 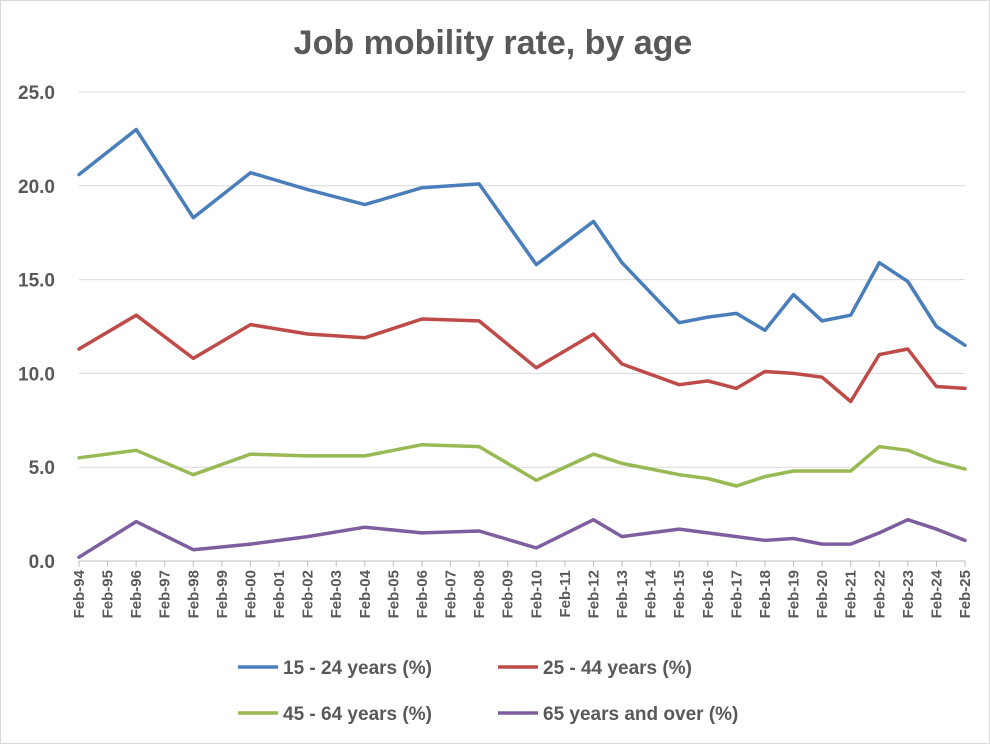 I want to click on x-tick-label: Feb-16, so click(x=708, y=594).